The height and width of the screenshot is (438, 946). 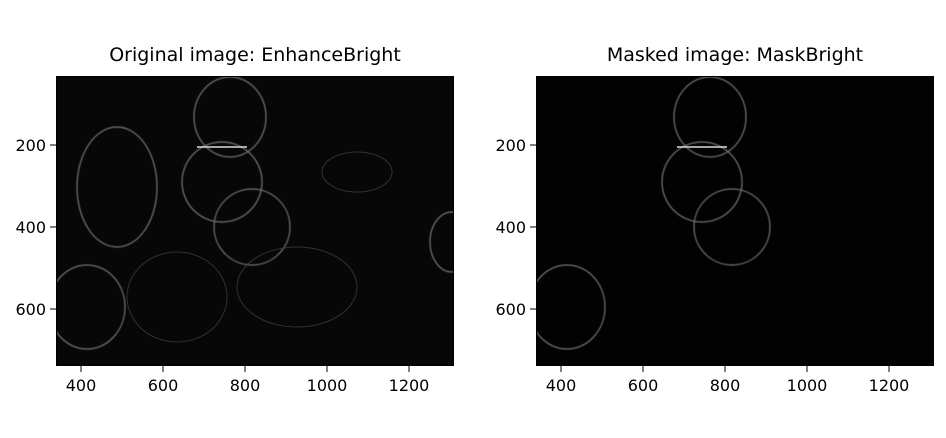 I want to click on y-ticks-masked: 200 400 600, so click(x=515, y=227).